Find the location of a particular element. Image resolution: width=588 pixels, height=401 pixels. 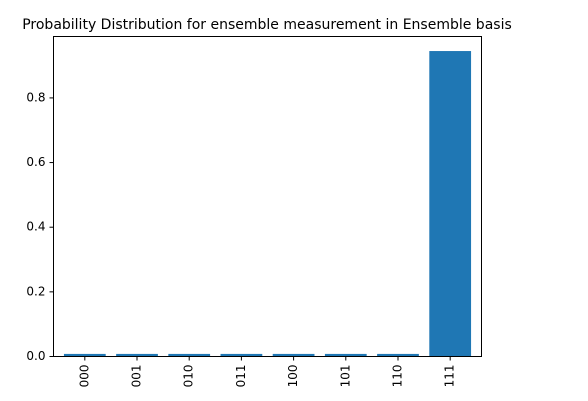

x-tick-label: 010 is located at coordinates (189, 376).